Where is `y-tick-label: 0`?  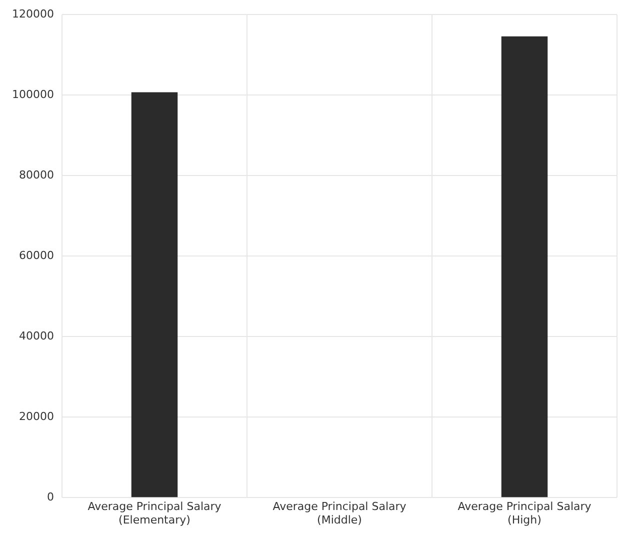
y-tick-label: 0 is located at coordinates (50, 497).